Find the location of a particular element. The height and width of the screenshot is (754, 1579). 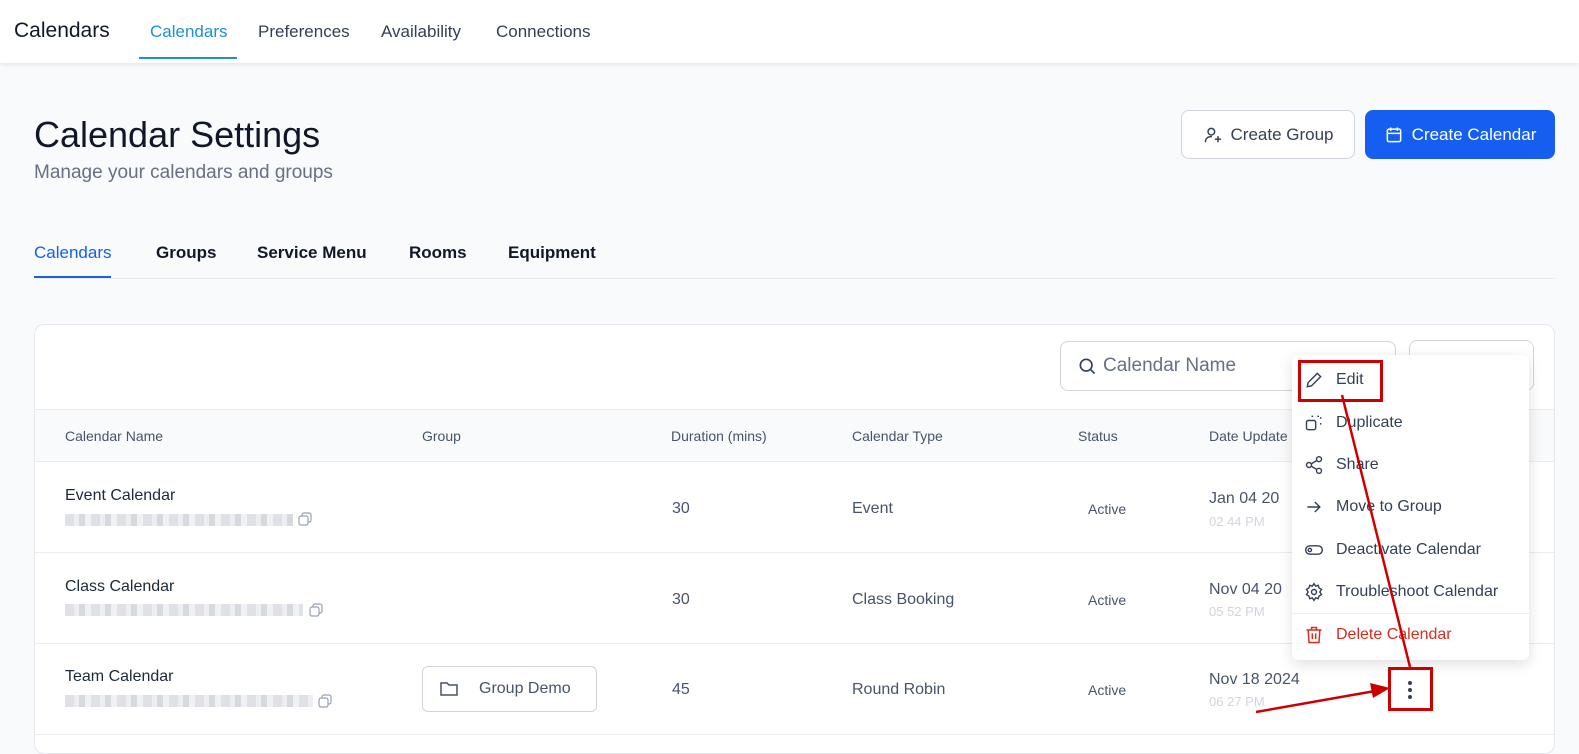

brand-title: Calendars is located at coordinates (62, 30).